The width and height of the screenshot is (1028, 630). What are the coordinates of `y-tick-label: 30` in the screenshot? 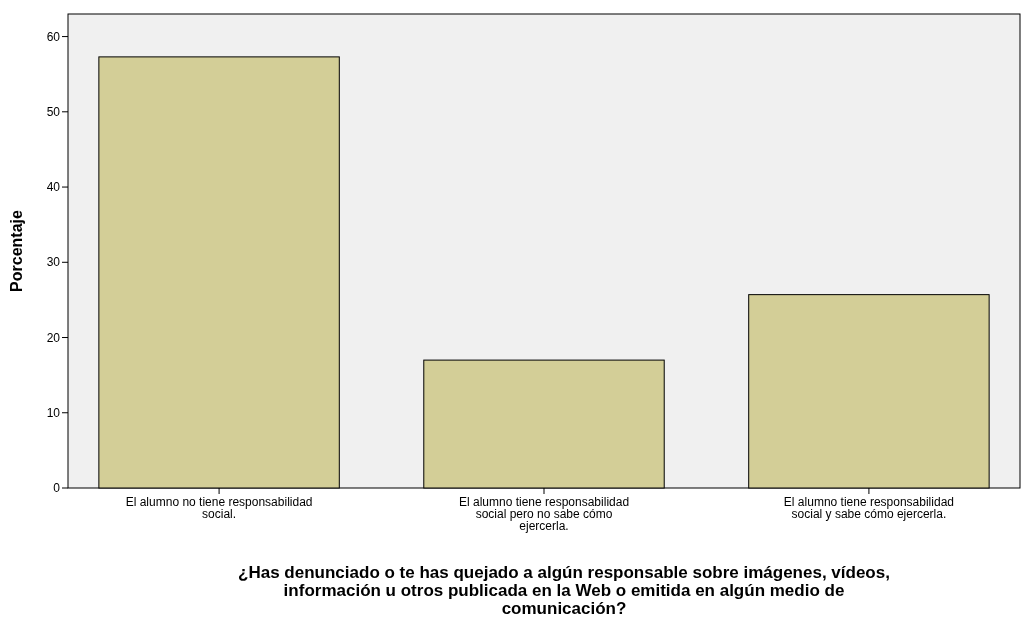 It's located at (53, 262).